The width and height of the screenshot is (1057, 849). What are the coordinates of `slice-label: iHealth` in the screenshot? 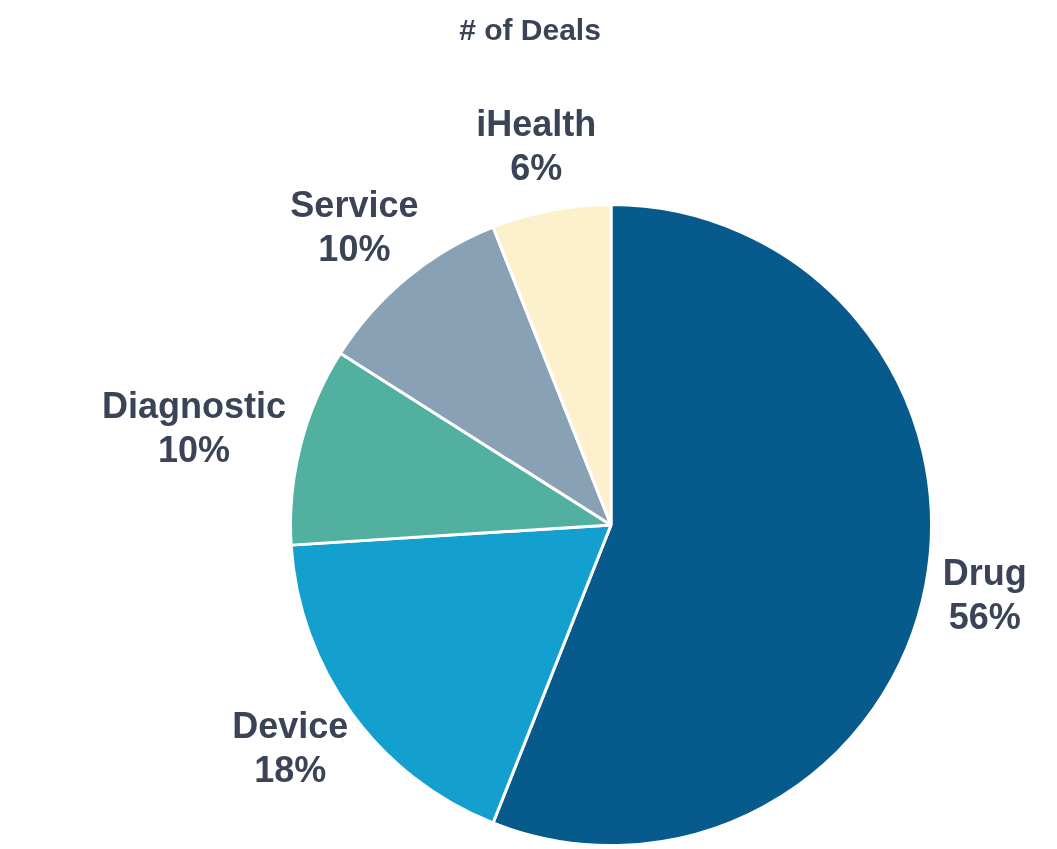 It's located at (536, 124).